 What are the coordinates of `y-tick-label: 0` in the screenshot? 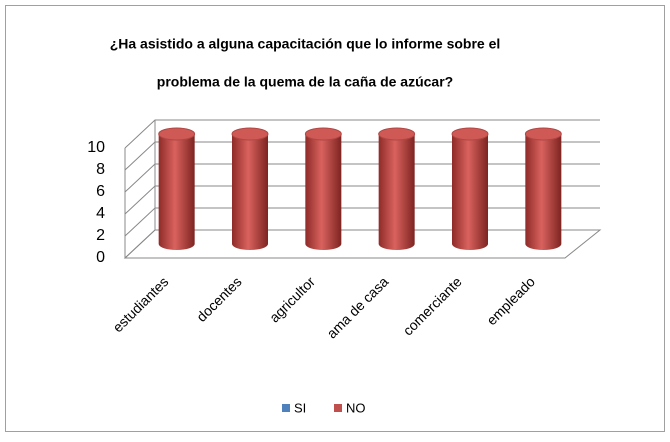 It's located at (100, 257).